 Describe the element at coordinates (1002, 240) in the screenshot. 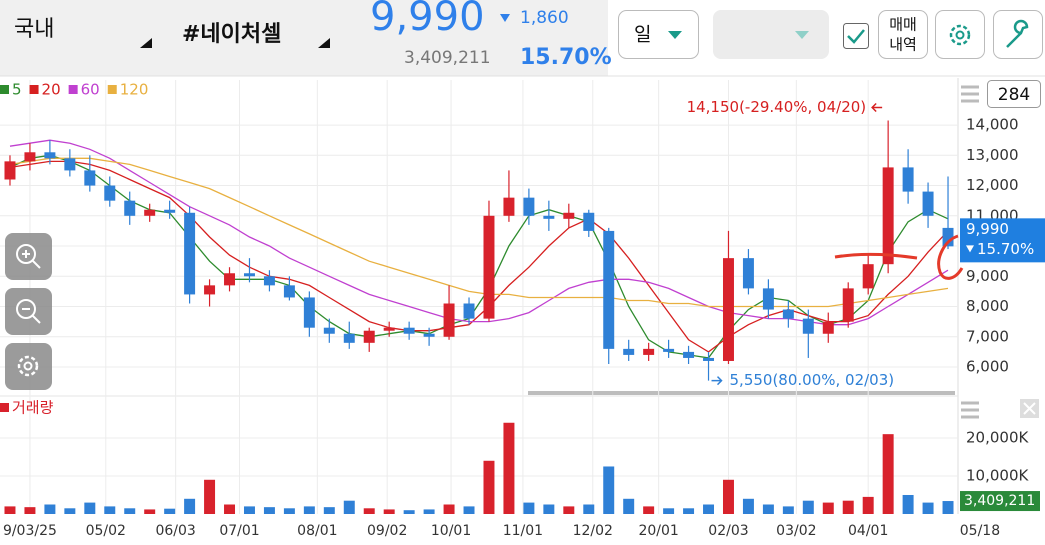

I see `price-tag` at that location.